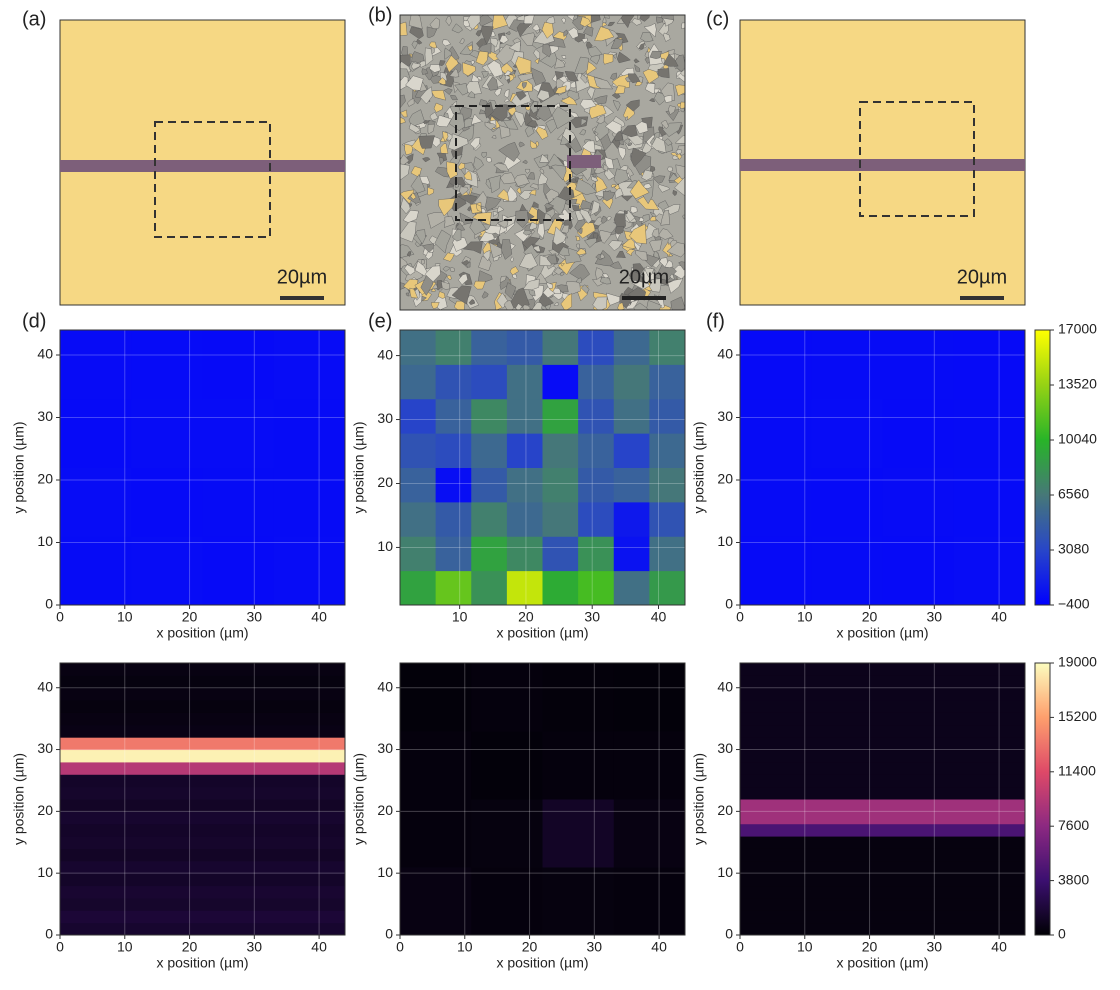 The height and width of the screenshot is (990, 1120). I want to click on panel-label: (b), so click(380, 15).